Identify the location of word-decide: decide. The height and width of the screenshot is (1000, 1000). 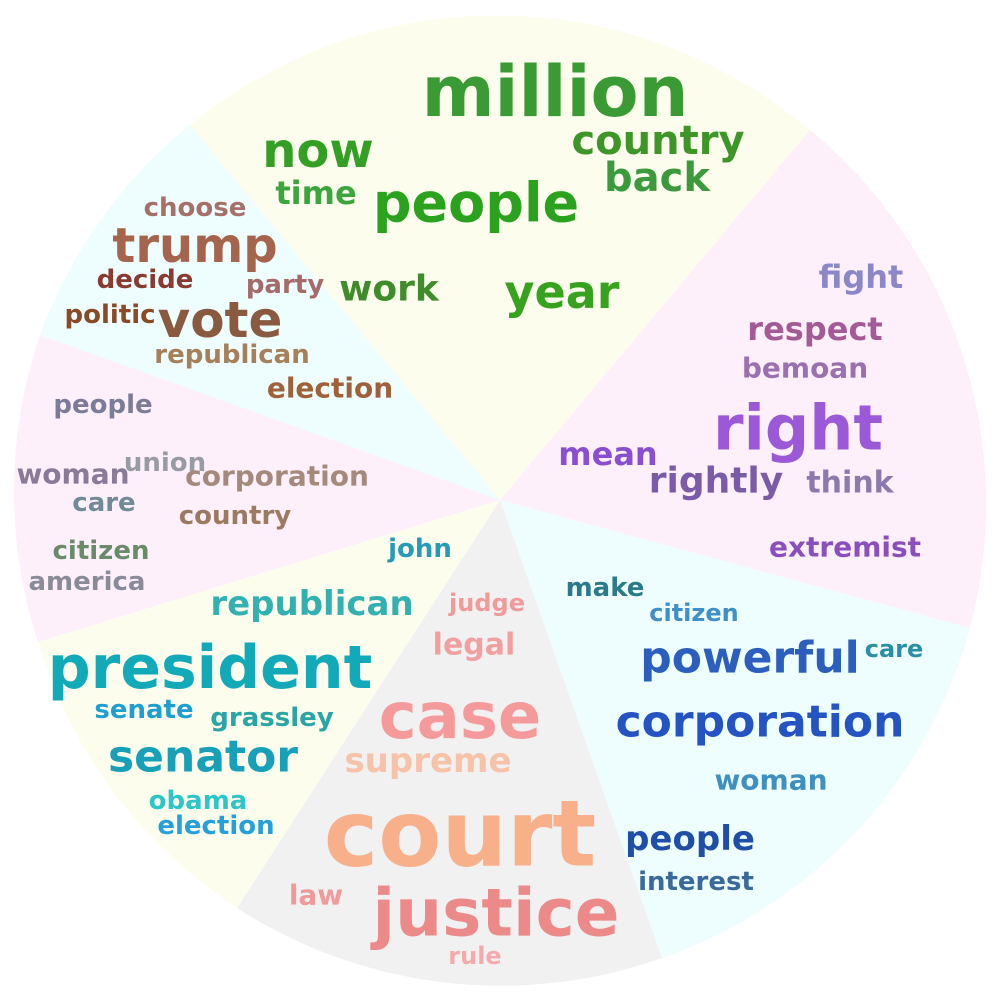
(145, 280).